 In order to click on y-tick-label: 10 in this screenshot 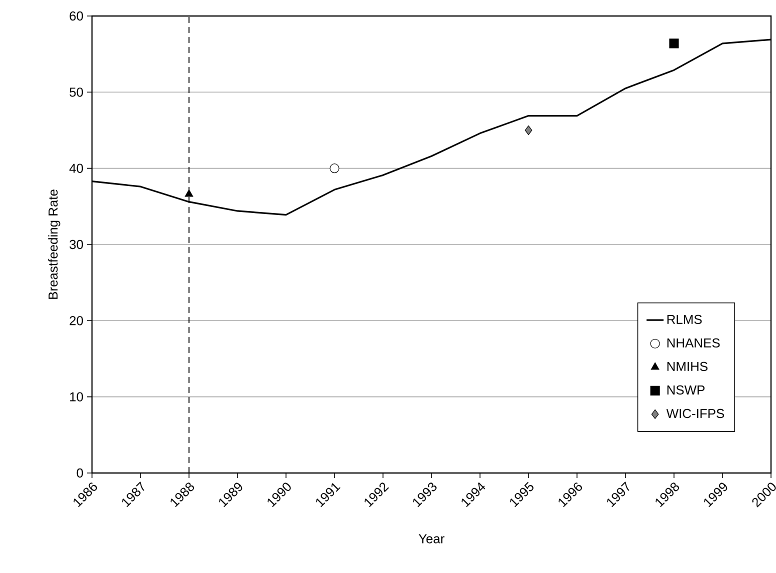, I will do `click(76, 397)`.